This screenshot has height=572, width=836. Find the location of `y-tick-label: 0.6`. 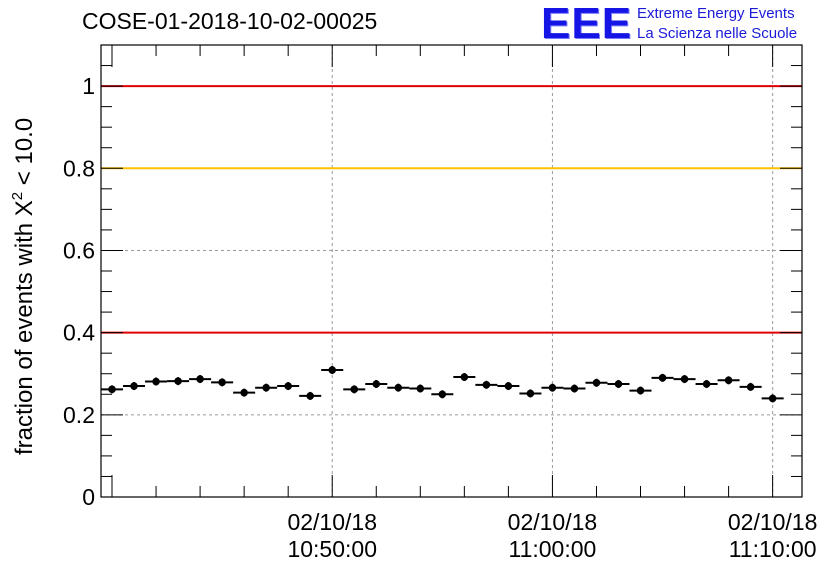

y-tick-label: 0.6 is located at coordinates (79, 250).